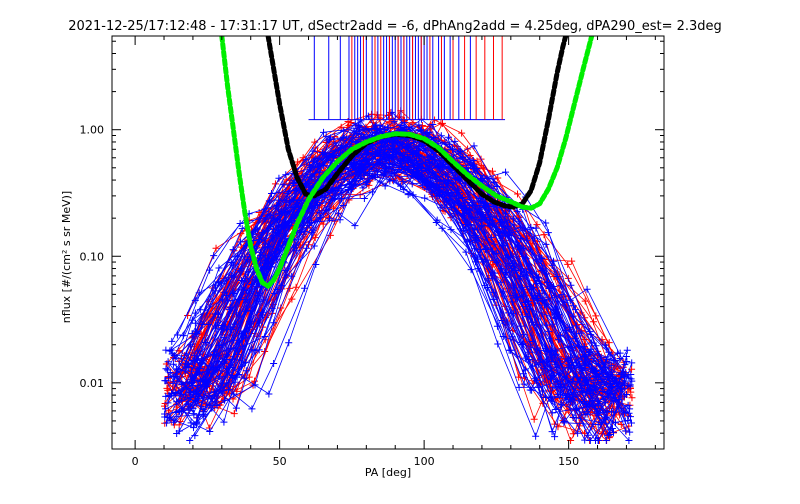  What do you see at coordinates (92, 256) in the screenshot?
I see `y-tick-label: 0.10` at bounding box center [92, 256].